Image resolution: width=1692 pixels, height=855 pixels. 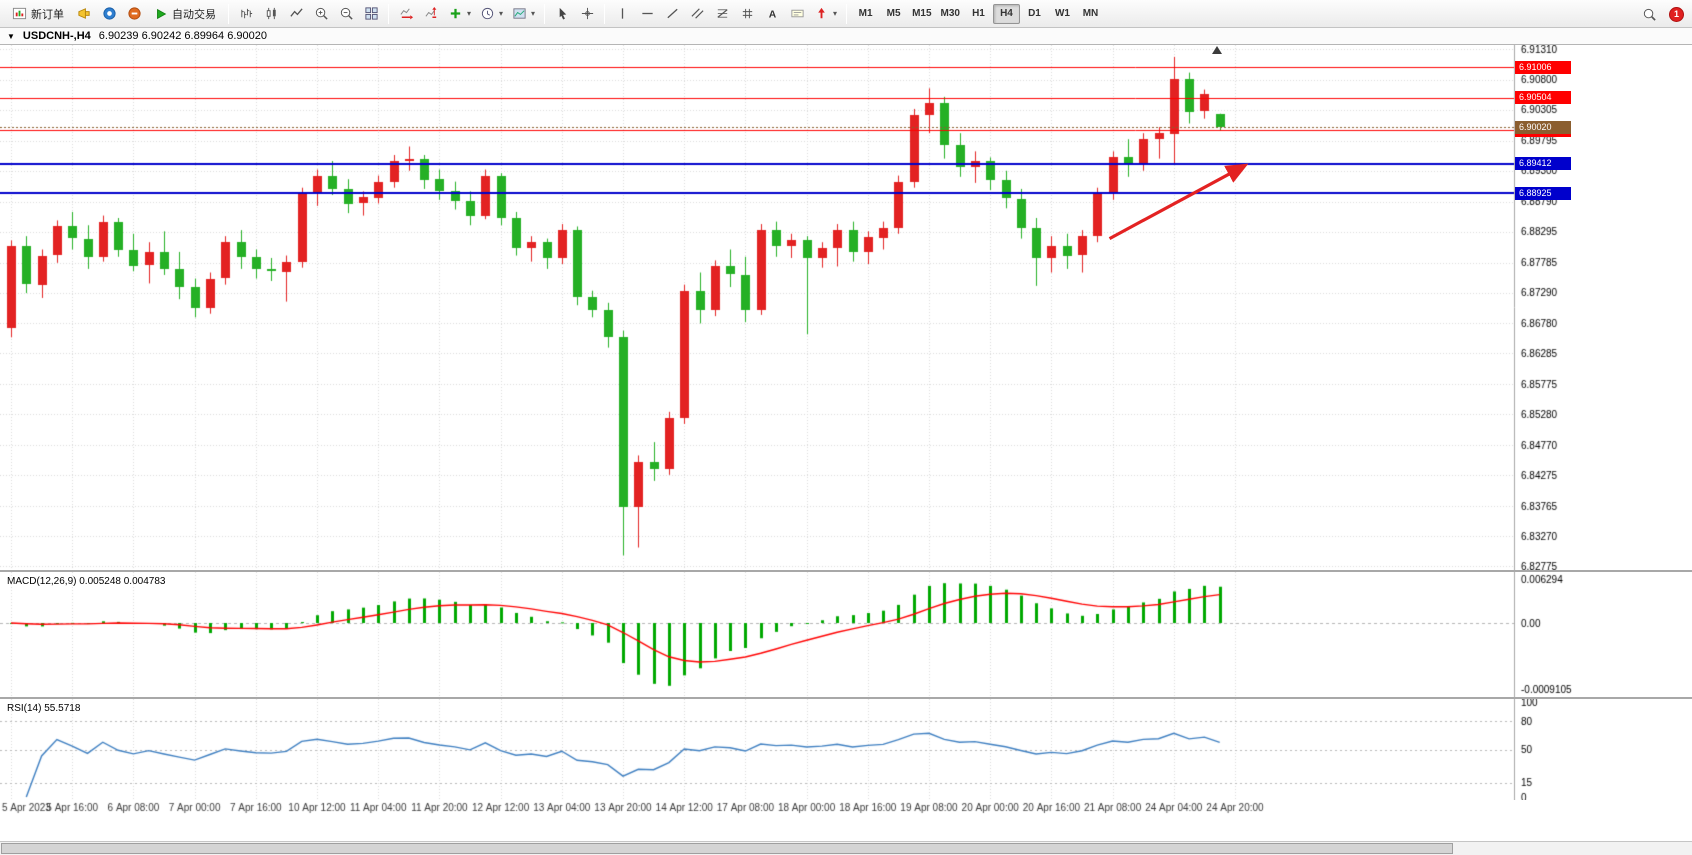 I want to click on notification-badge: 1, so click(x=1676, y=14).